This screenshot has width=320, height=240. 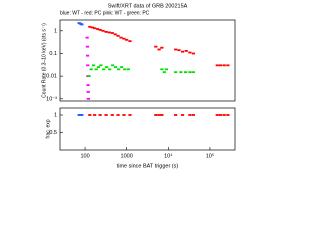 What do you see at coordinates (105, 13) in the screenshot?
I see `chart-subtitle: blue: WT - red: PC pink: WT - green: PC` at bounding box center [105, 13].